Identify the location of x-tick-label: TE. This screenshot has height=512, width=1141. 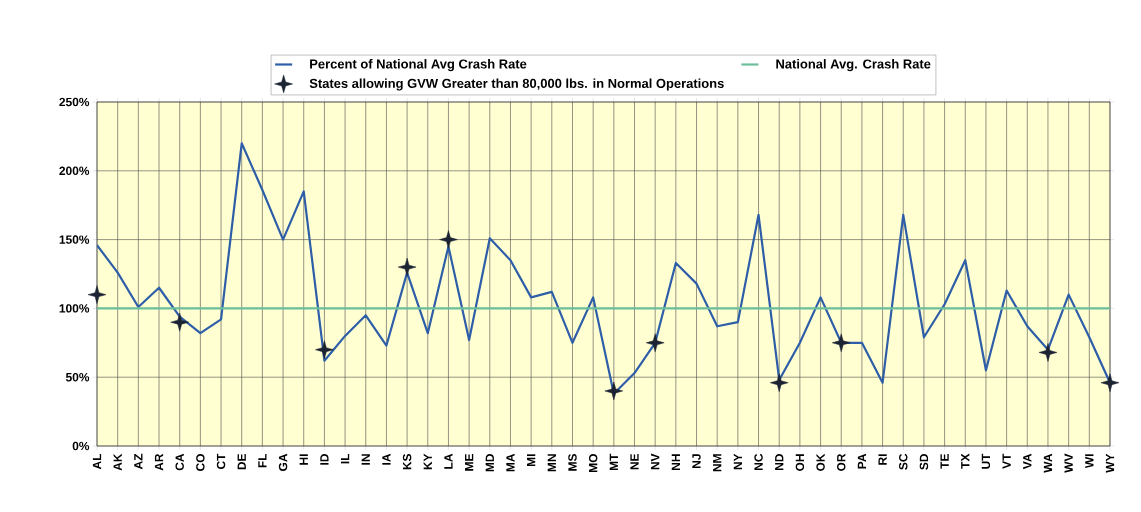
(944, 461).